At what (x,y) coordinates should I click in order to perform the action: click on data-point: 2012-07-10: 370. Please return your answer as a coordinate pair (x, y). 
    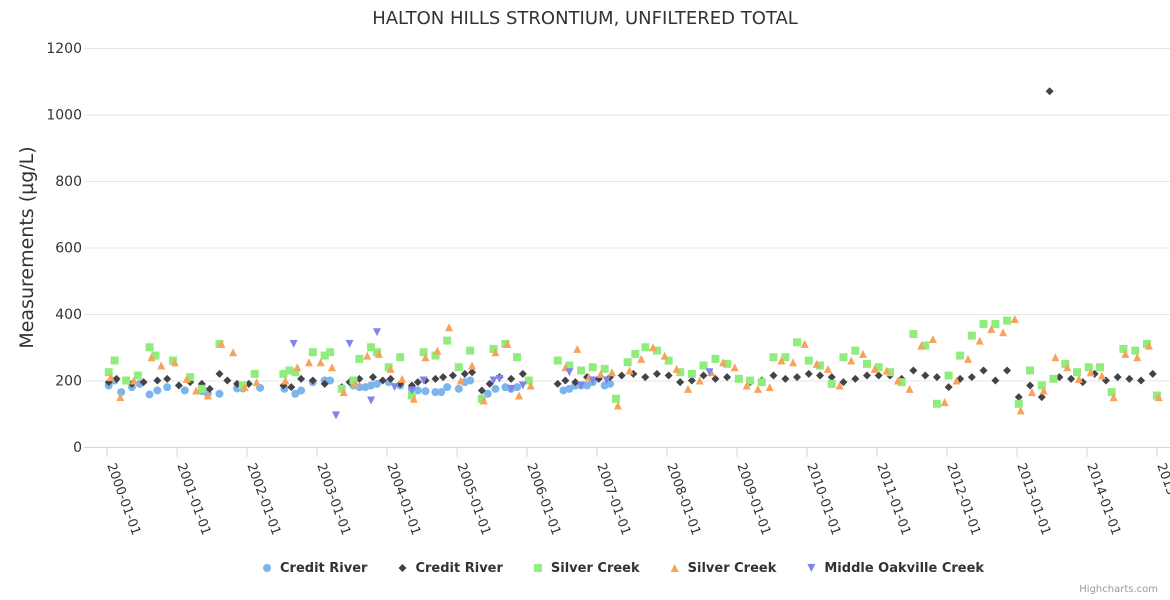
    Looking at the image, I should click on (983, 323).